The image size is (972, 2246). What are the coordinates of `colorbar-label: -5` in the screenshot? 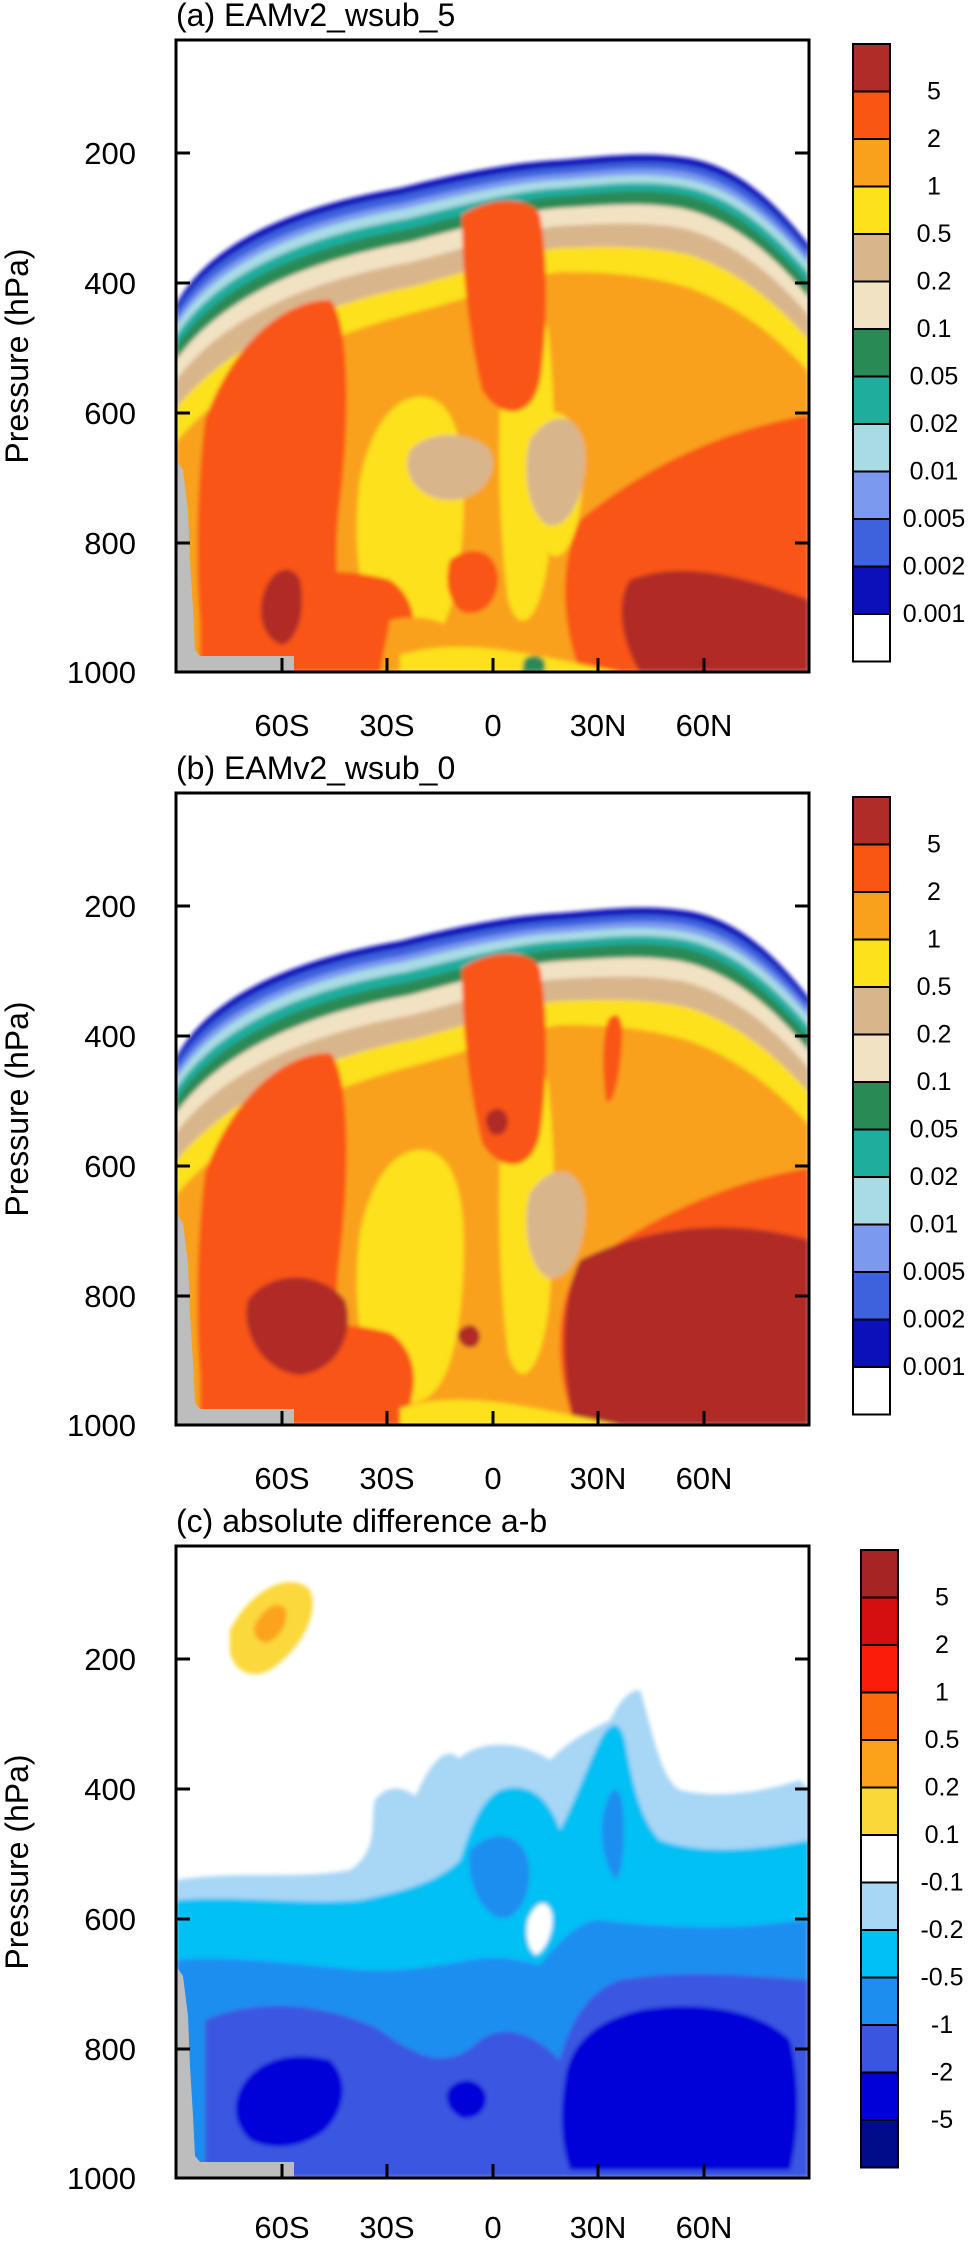 It's located at (942, 2120).